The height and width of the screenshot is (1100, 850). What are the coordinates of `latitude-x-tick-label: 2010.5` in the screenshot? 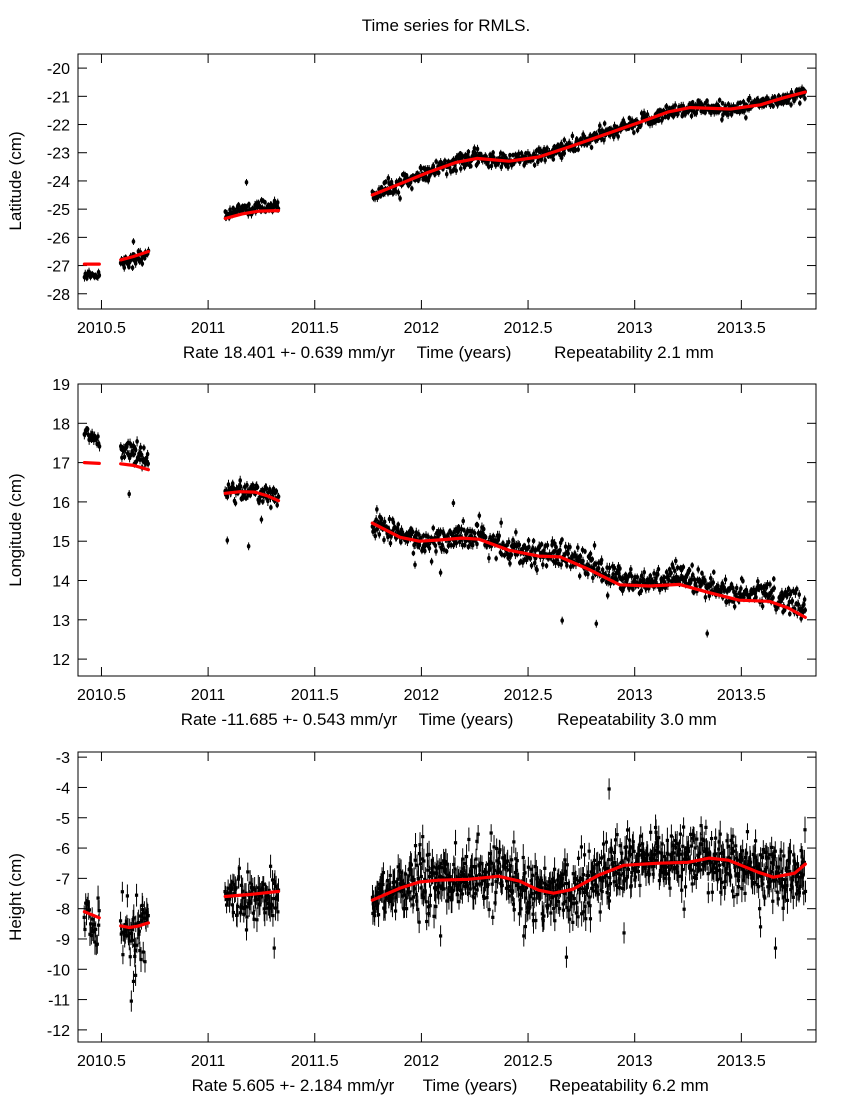 It's located at (101, 328).